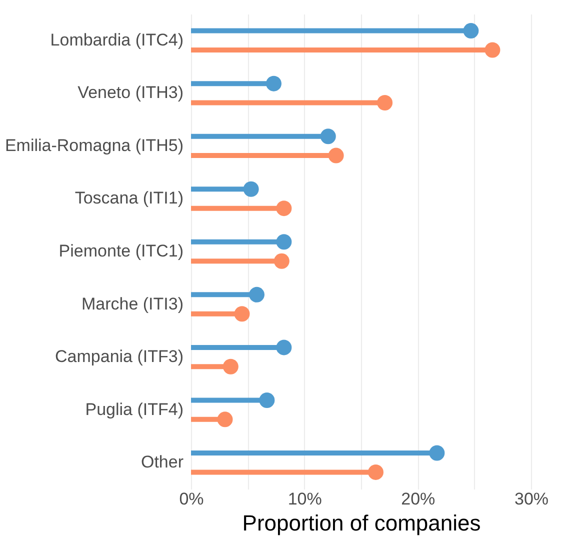 The image size is (569, 536). What do you see at coordinates (129, 198) in the screenshot?
I see `y-tick-label: Toscana (ITI1)` at bounding box center [129, 198].